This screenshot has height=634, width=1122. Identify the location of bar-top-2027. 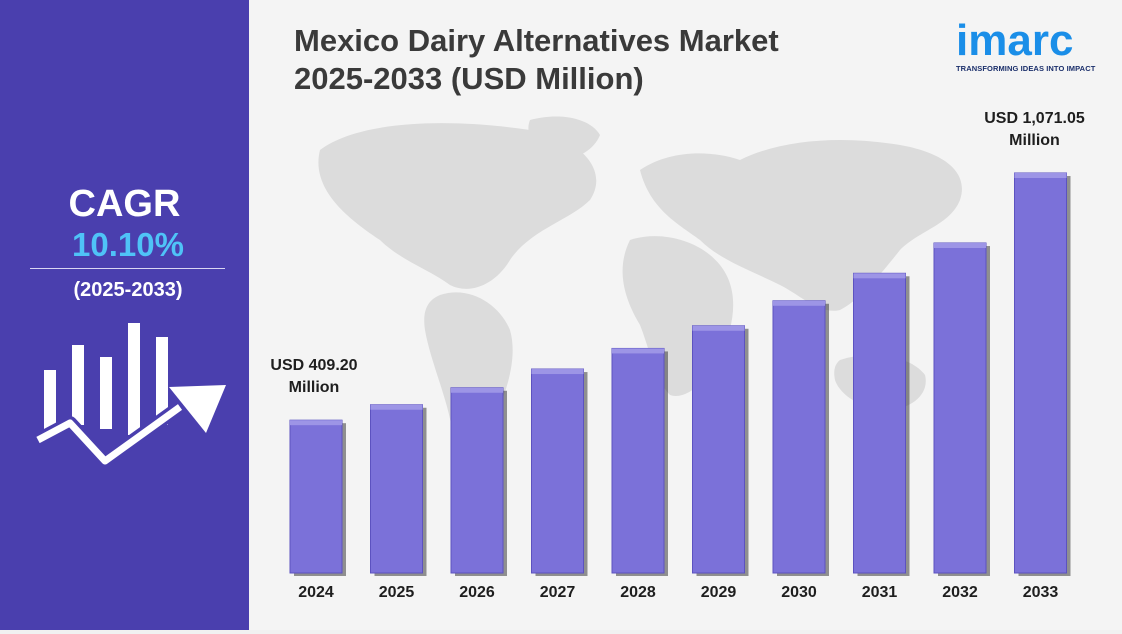
(557, 372).